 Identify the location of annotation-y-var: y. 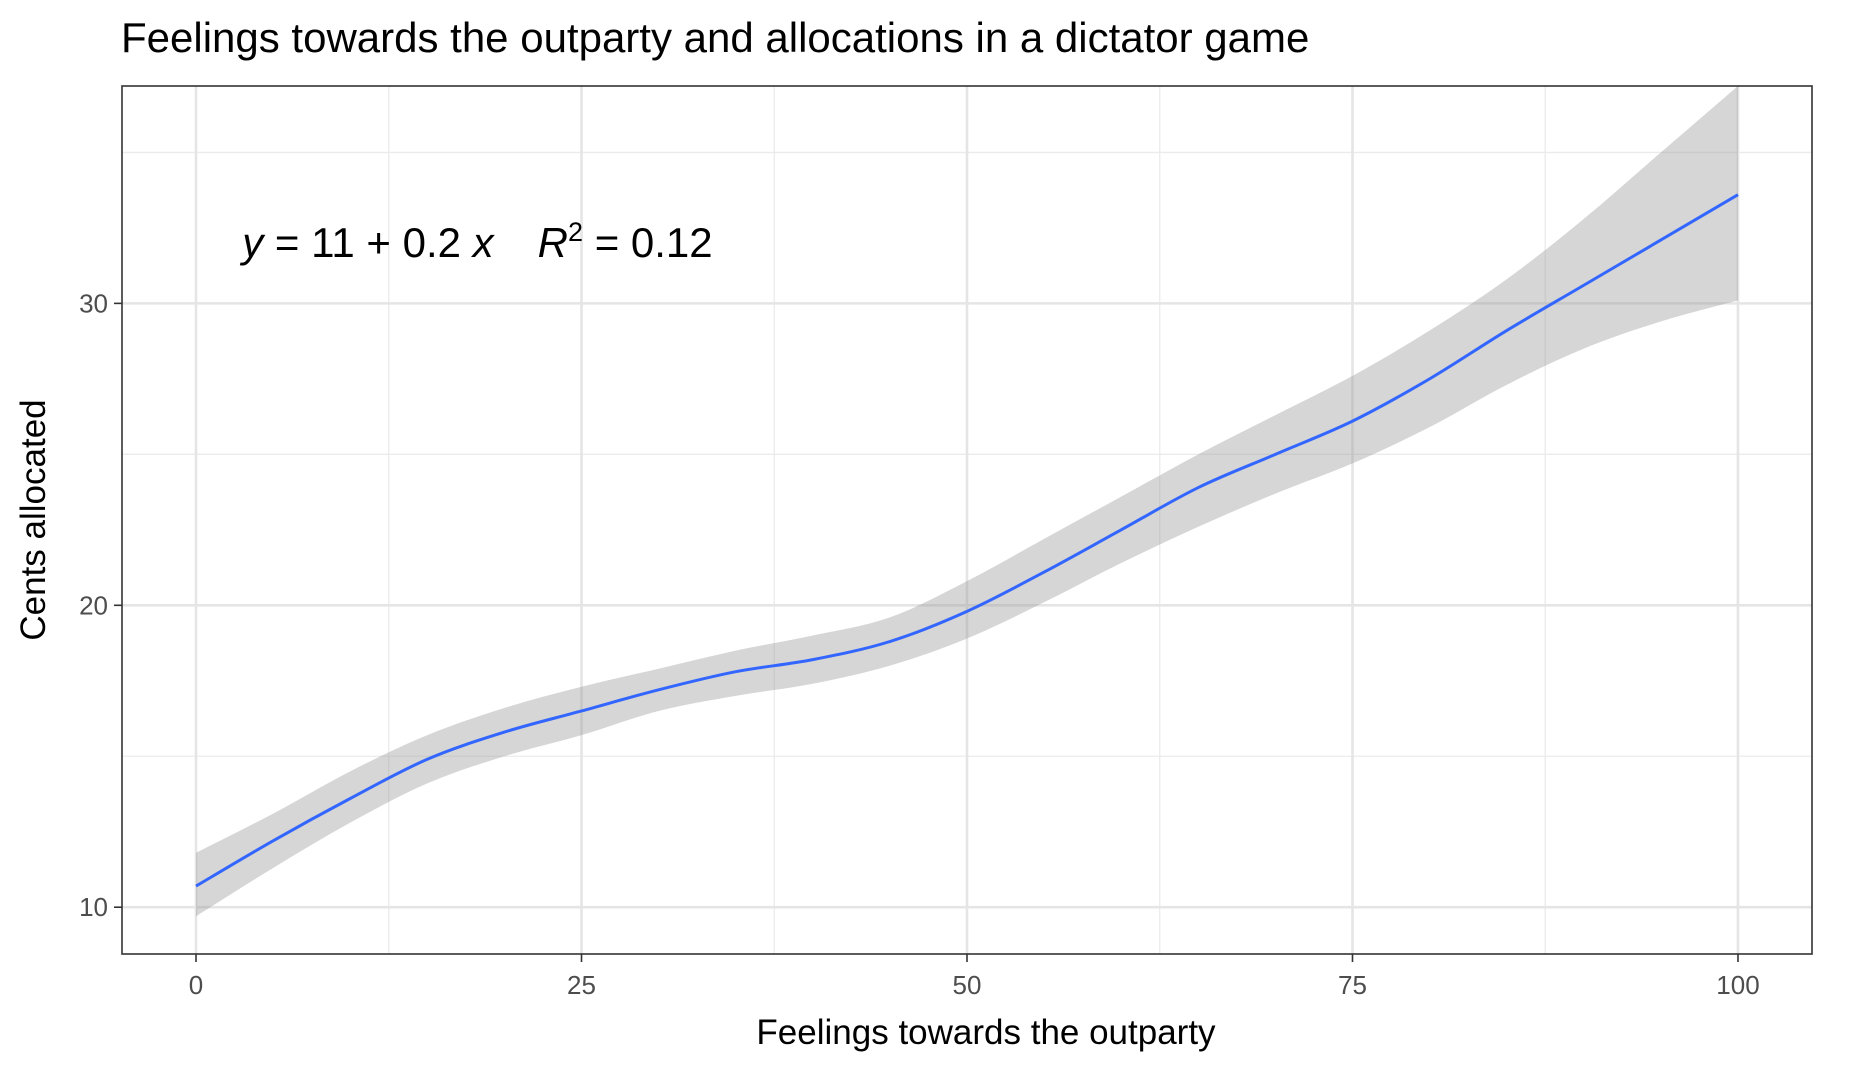
(252, 242).